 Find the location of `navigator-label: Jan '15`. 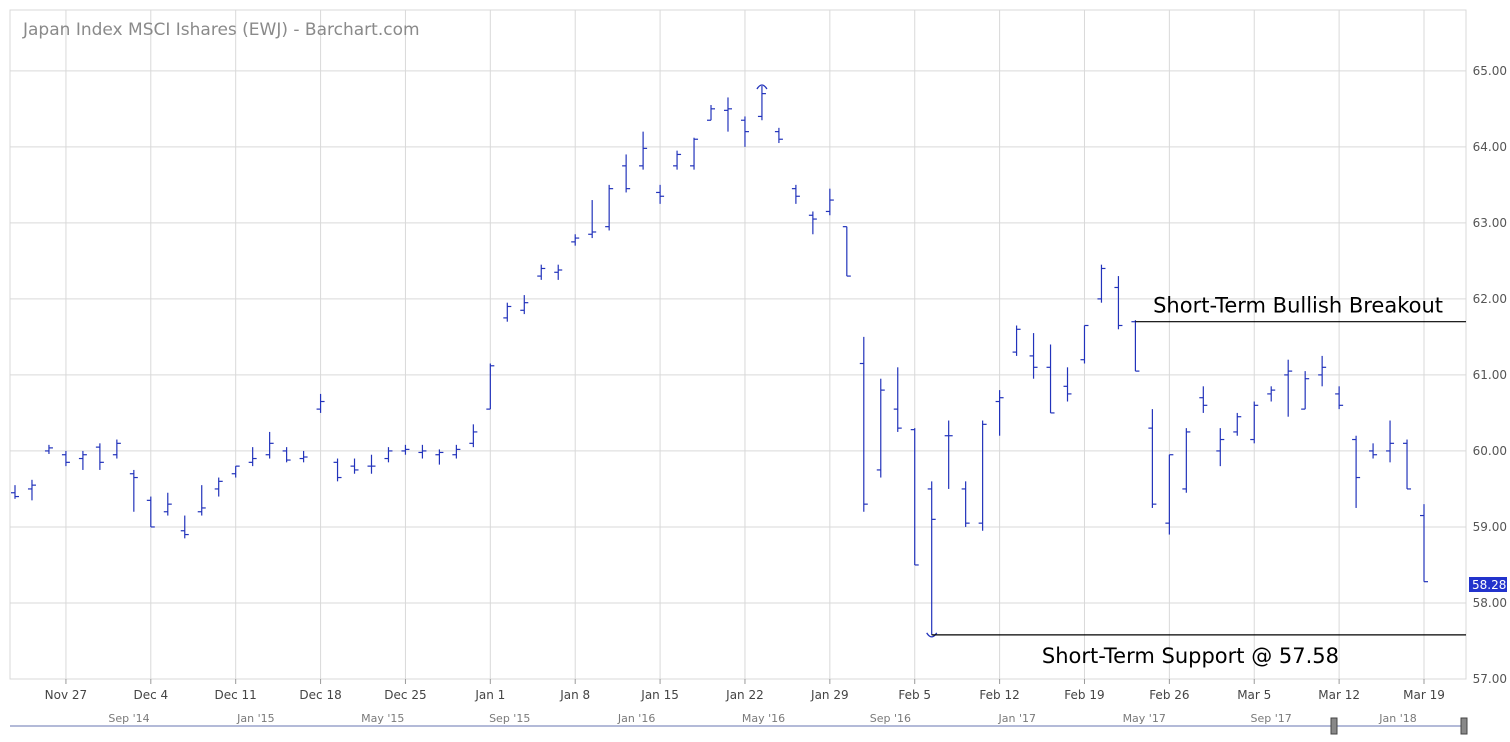

navigator-label: Jan '15 is located at coordinates (255, 718).